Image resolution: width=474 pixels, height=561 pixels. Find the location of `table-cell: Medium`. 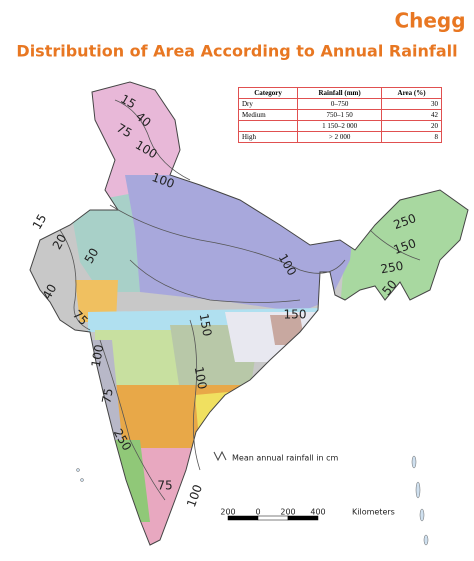

table-cell: Medium is located at coordinates (268, 115).